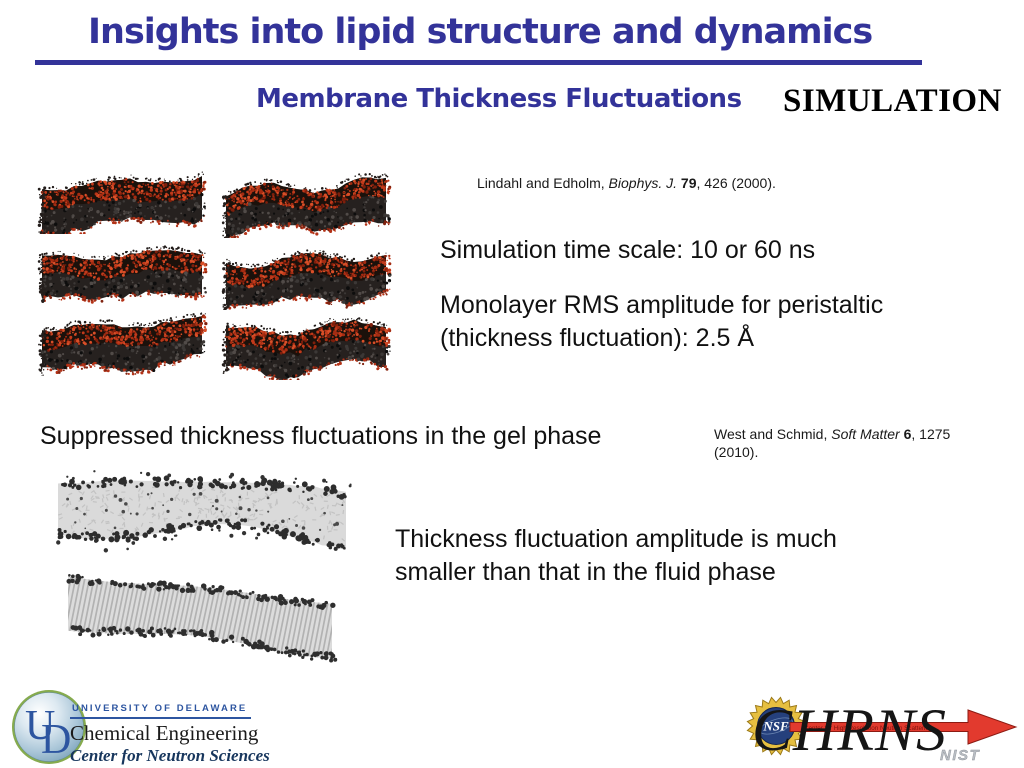 Image resolution: width=1024 pixels, height=768 pixels. What do you see at coordinates (56, 740) in the screenshot?
I see `ud-monogram-d: D` at bounding box center [56, 740].